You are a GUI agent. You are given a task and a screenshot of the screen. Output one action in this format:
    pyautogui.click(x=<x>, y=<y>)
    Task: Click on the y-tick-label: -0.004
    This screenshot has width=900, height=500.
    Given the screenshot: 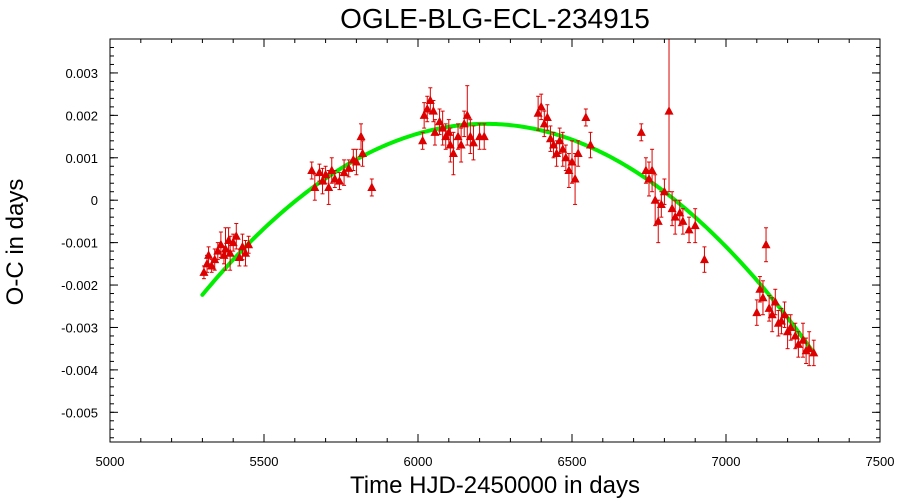 What is the action you would take?
    pyautogui.click(x=79, y=370)
    